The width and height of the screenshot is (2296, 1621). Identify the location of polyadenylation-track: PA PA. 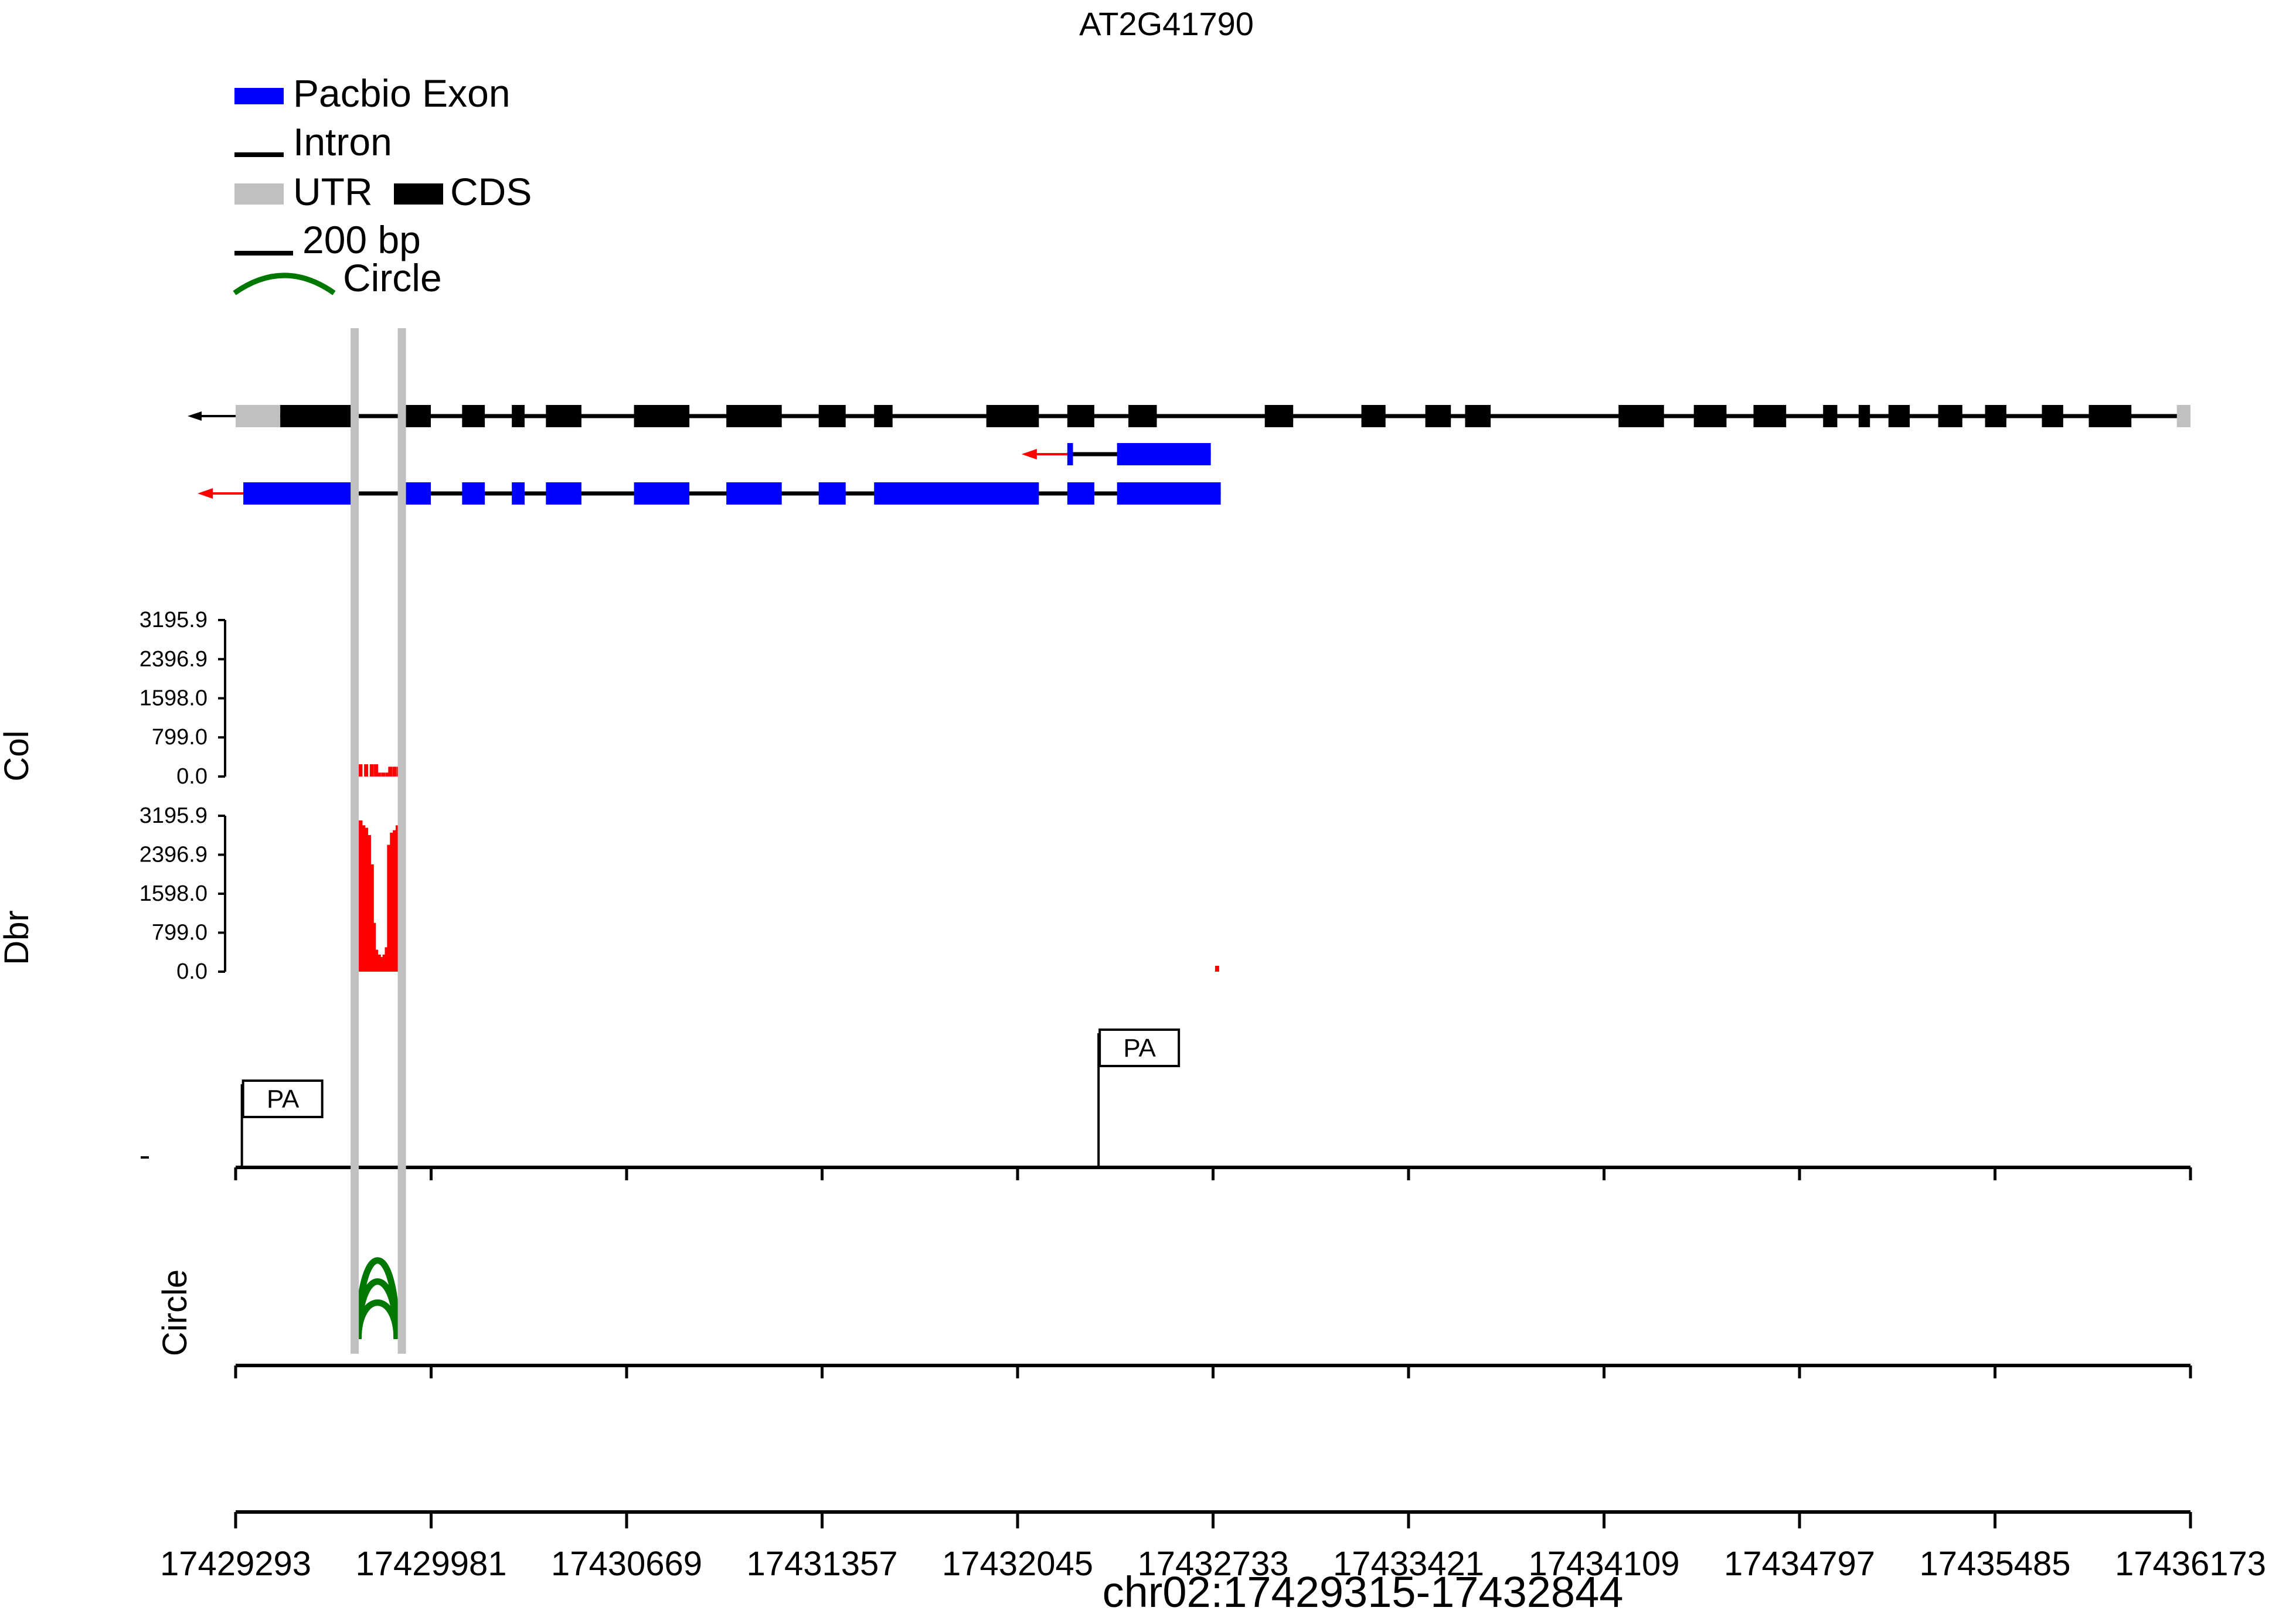
(1166, 1104).